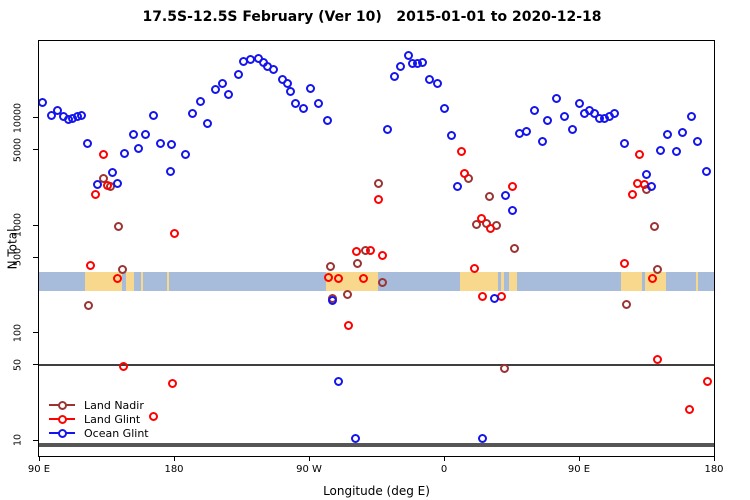 The width and height of the screenshot is (750, 500). I want to click on x-axis-label: Longitude (deg E), so click(376, 491).